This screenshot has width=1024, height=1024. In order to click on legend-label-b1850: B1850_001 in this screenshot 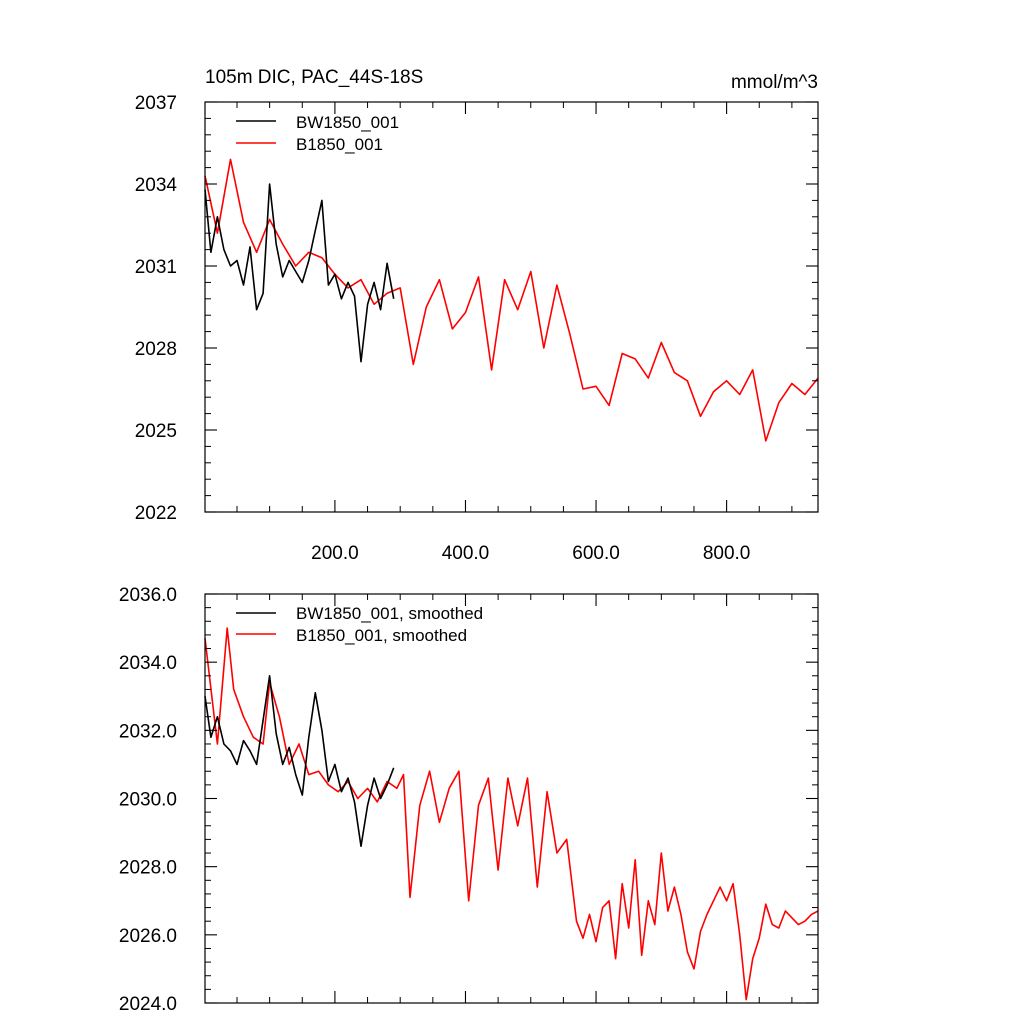, I will do `click(339, 144)`.